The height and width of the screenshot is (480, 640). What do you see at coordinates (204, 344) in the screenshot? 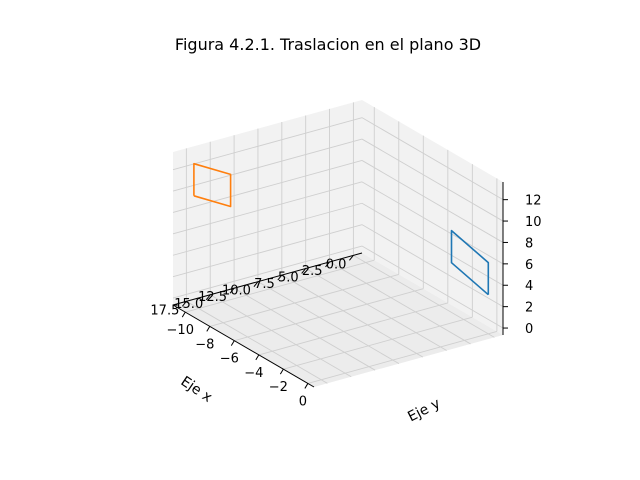
I see `y-tick-label: −8` at bounding box center [204, 344].